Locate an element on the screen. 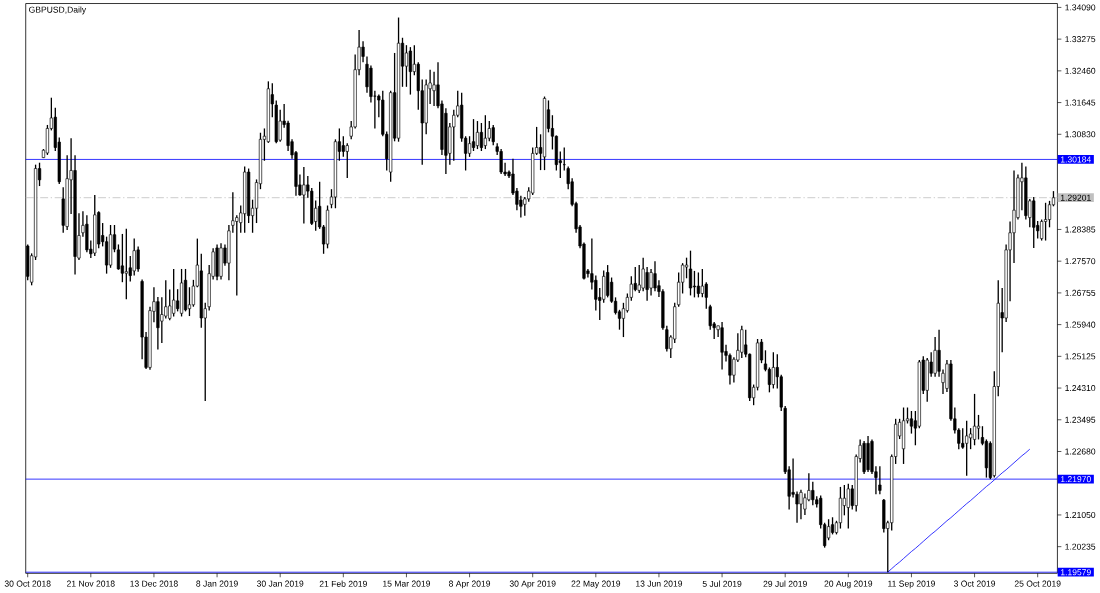 The height and width of the screenshot is (593, 1100). x-tick-label: 25 Oct 2019 is located at coordinates (1037, 583).